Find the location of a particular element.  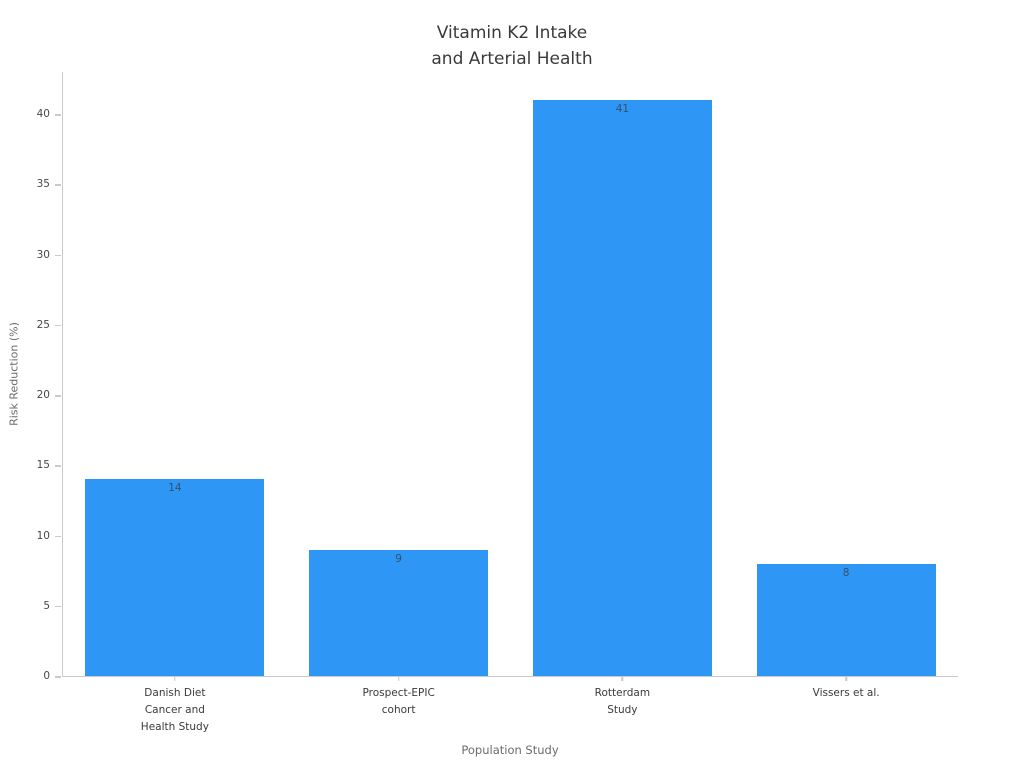

chart-title: Vitamin K2 Intake and Arterial Health is located at coordinates (512, 46).